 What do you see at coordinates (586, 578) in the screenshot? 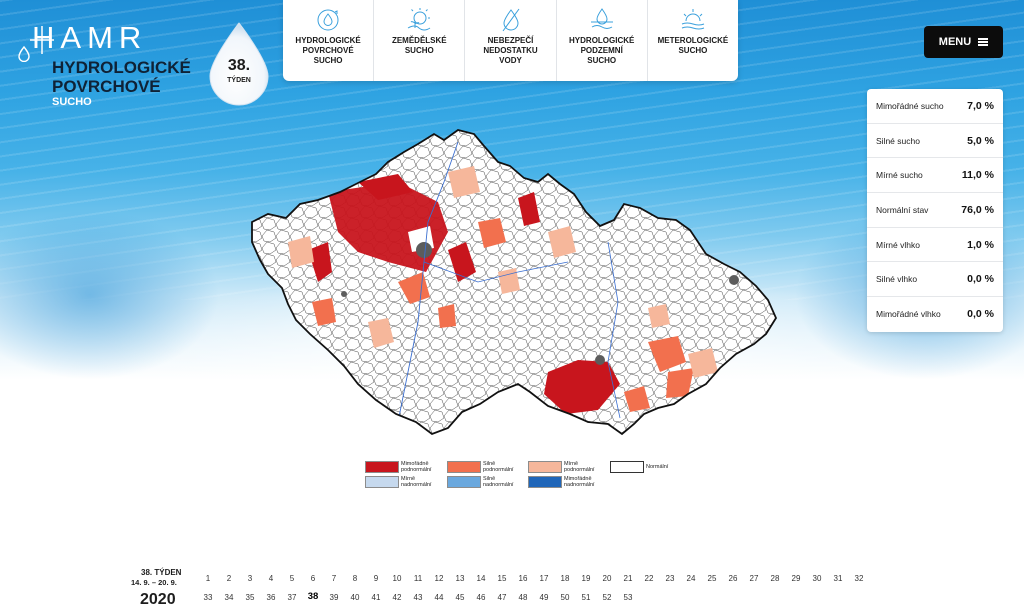
I see `week-link-19: 19` at bounding box center [586, 578].